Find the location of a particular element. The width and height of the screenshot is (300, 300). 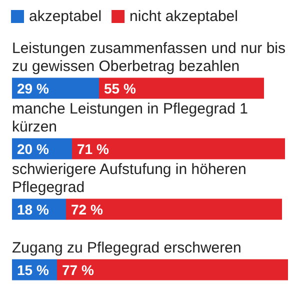

legend-label: akzeptabel is located at coordinates (65, 16).